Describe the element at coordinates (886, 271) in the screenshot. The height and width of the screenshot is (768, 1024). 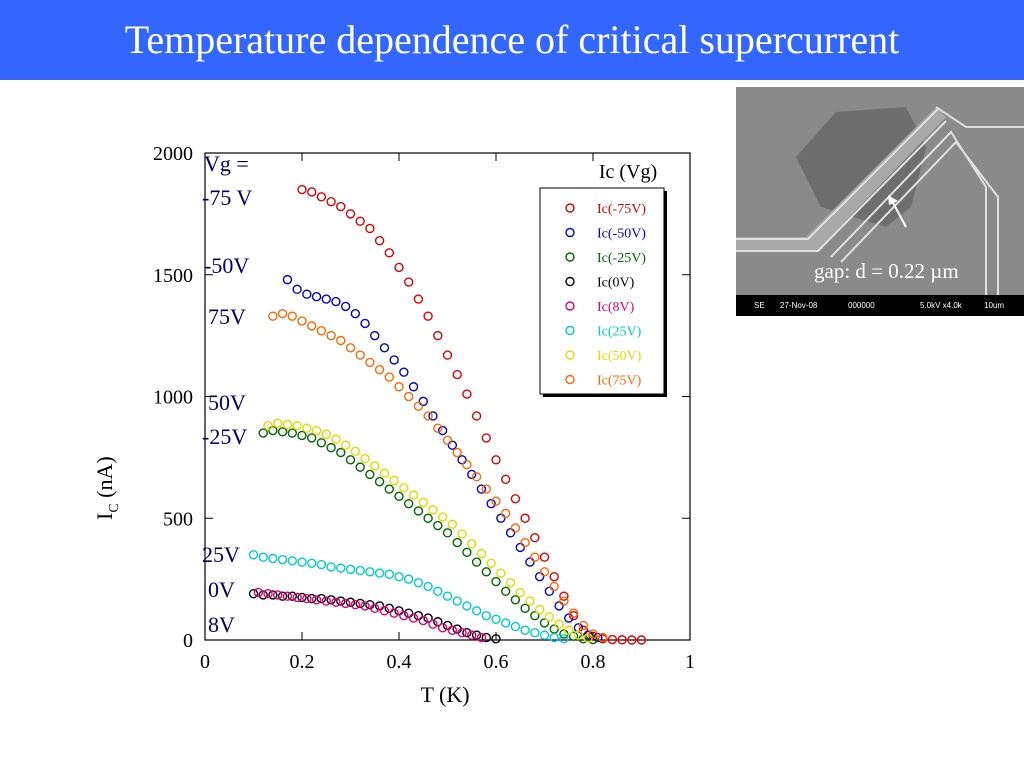
I see `sem-caption: gap: d = 0.22 µm` at that location.